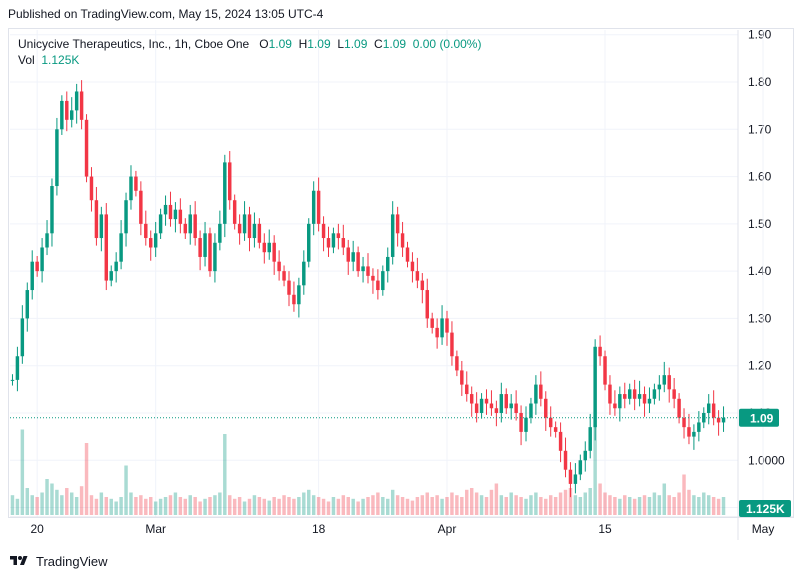 The width and height of the screenshot is (804, 578). I want to click on legend-close-label: C, so click(378, 44).